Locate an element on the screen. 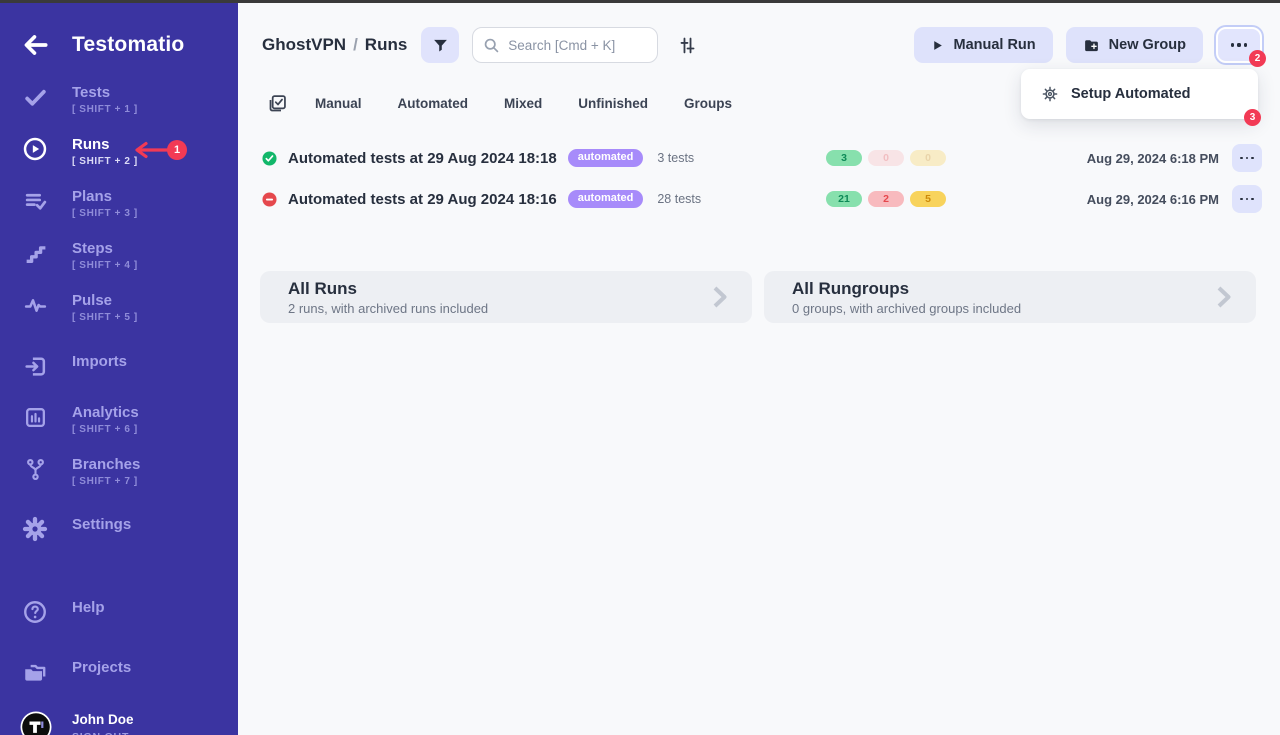 The width and height of the screenshot is (1280, 735). user-name: John Doe is located at coordinates (103, 719).